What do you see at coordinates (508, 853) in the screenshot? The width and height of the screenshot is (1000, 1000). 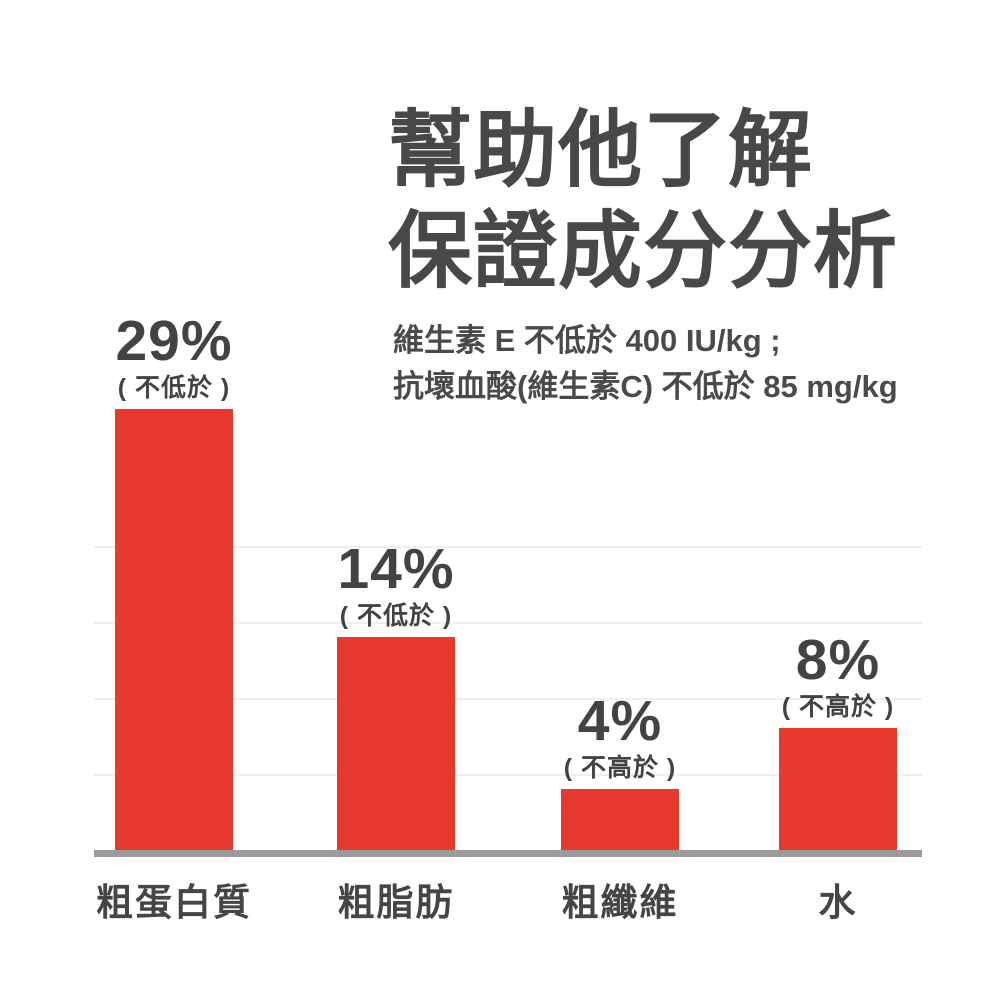 I see `x-axis-baseline` at bounding box center [508, 853].